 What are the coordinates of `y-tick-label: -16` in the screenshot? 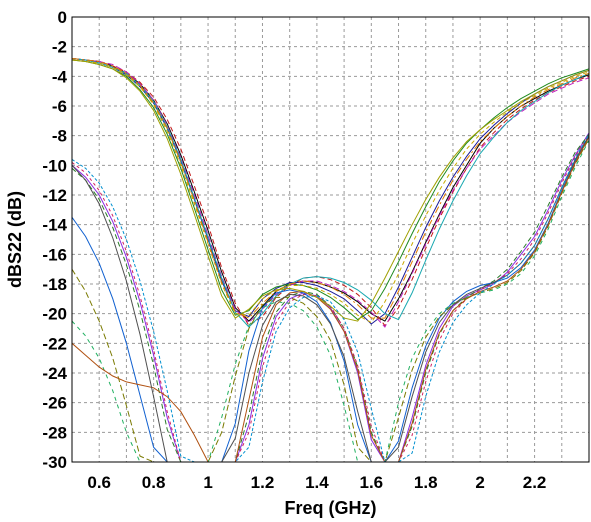 It's located at (54, 254).